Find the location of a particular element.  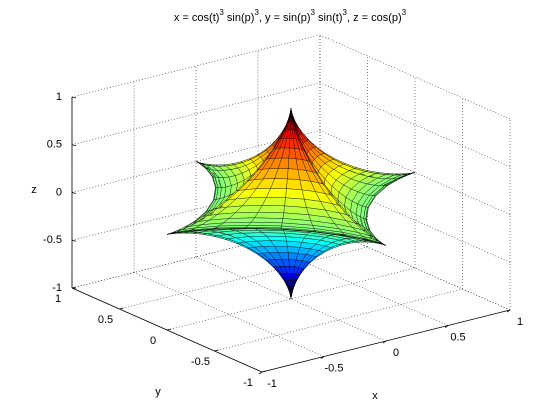

title-text: sin(t) is located at coordinates (329, 18).